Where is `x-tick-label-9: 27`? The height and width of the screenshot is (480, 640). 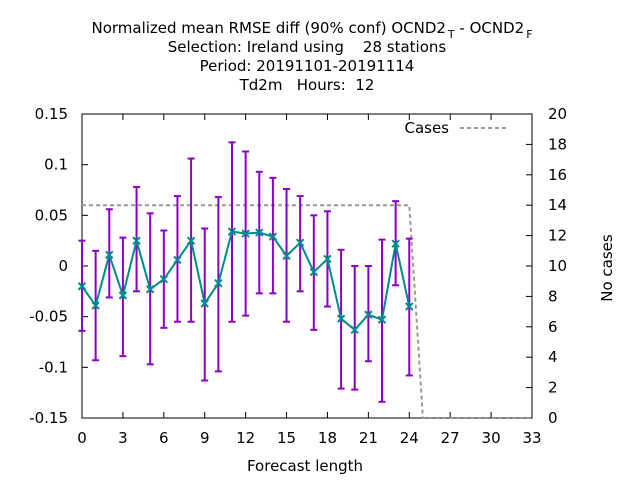
x-tick-label-9: 27 is located at coordinates (450, 438).